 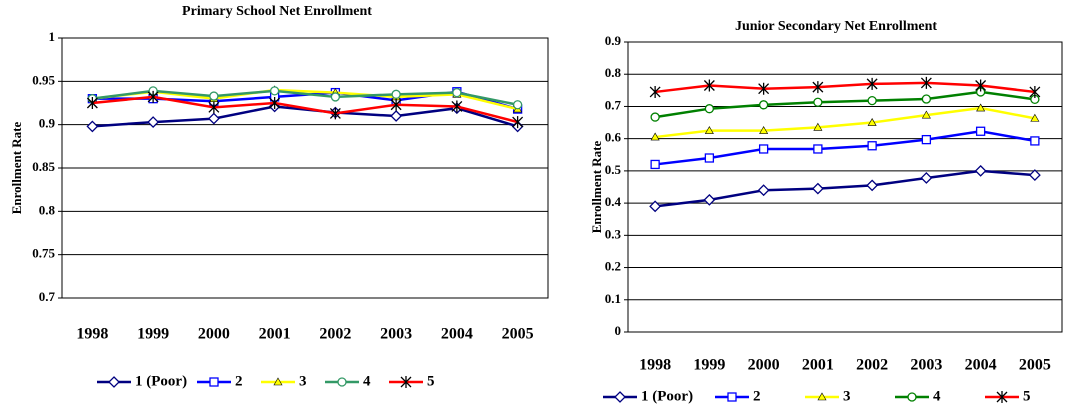 What do you see at coordinates (836, 26) in the screenshot?
I see `chart-title: Junior Secondary Net Enrollment` at bounding box center [836, 26].